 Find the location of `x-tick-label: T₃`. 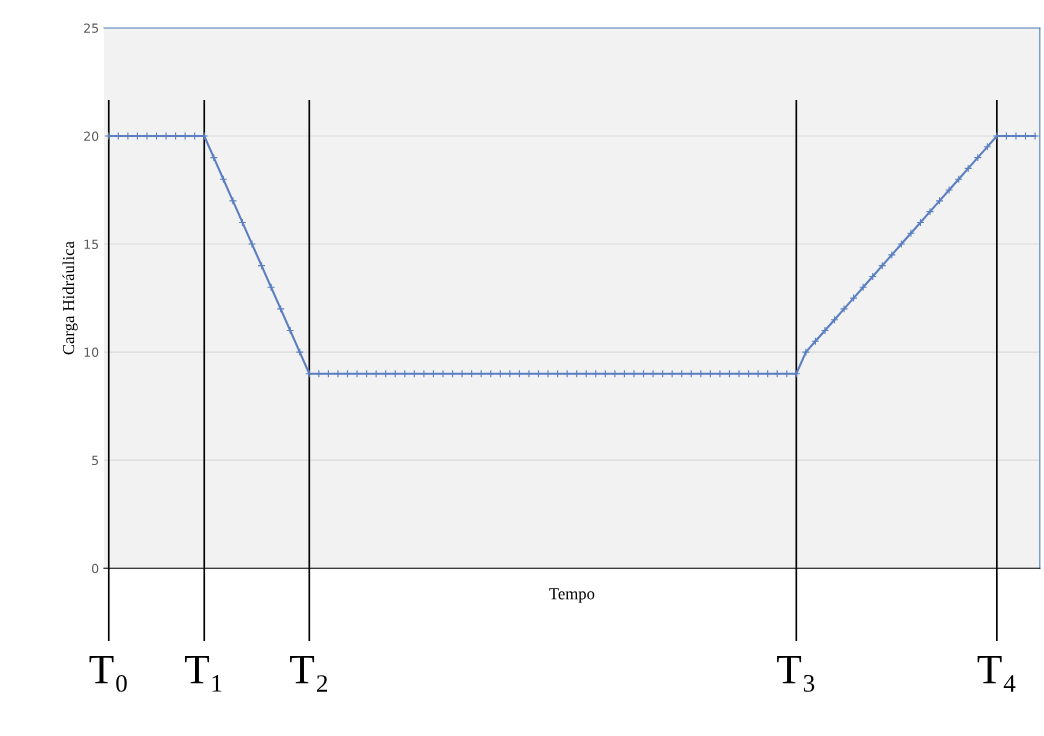

x-tick-label: T₃ is located at coordinates (796, 673).